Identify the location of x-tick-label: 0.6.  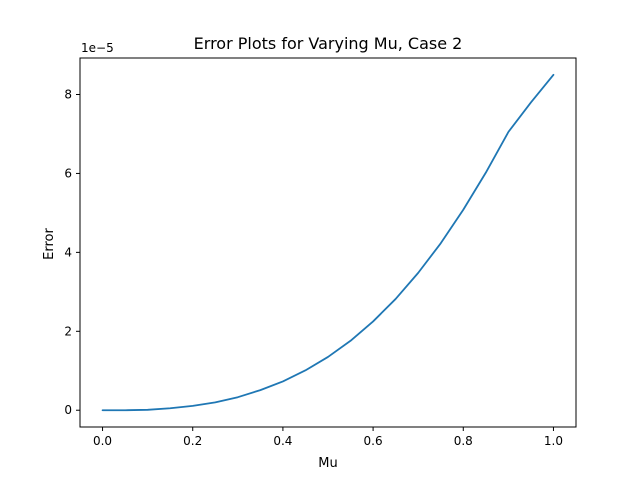
(373, 441).